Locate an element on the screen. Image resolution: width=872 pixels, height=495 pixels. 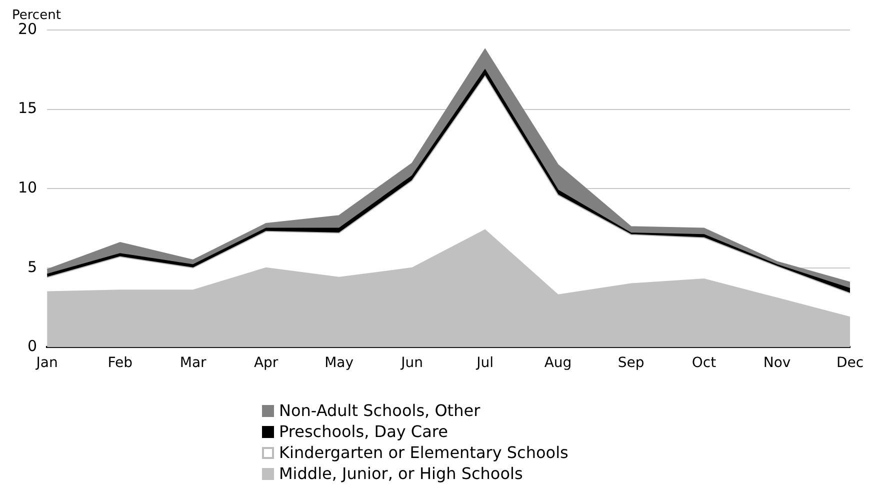
legend-label: Middle, Junior, or High Schools is located at coordinates (401, 473).